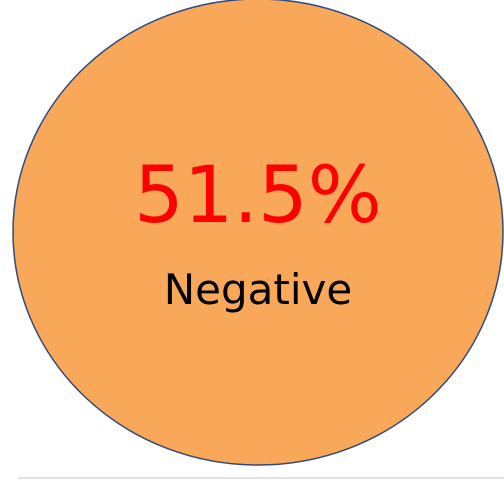 This screenshot has width=504, height=482. What do you see at coordinates (258, 289) in the screenshot?
I see `label: Negative` at bounding box center [258, 289].